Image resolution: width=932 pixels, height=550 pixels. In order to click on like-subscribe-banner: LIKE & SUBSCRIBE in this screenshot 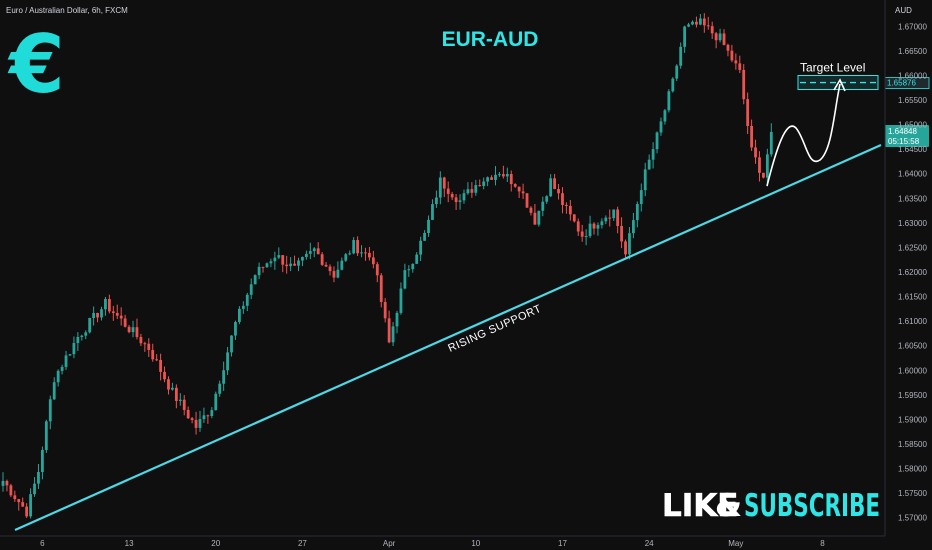, I will do `click(771, 506)`.